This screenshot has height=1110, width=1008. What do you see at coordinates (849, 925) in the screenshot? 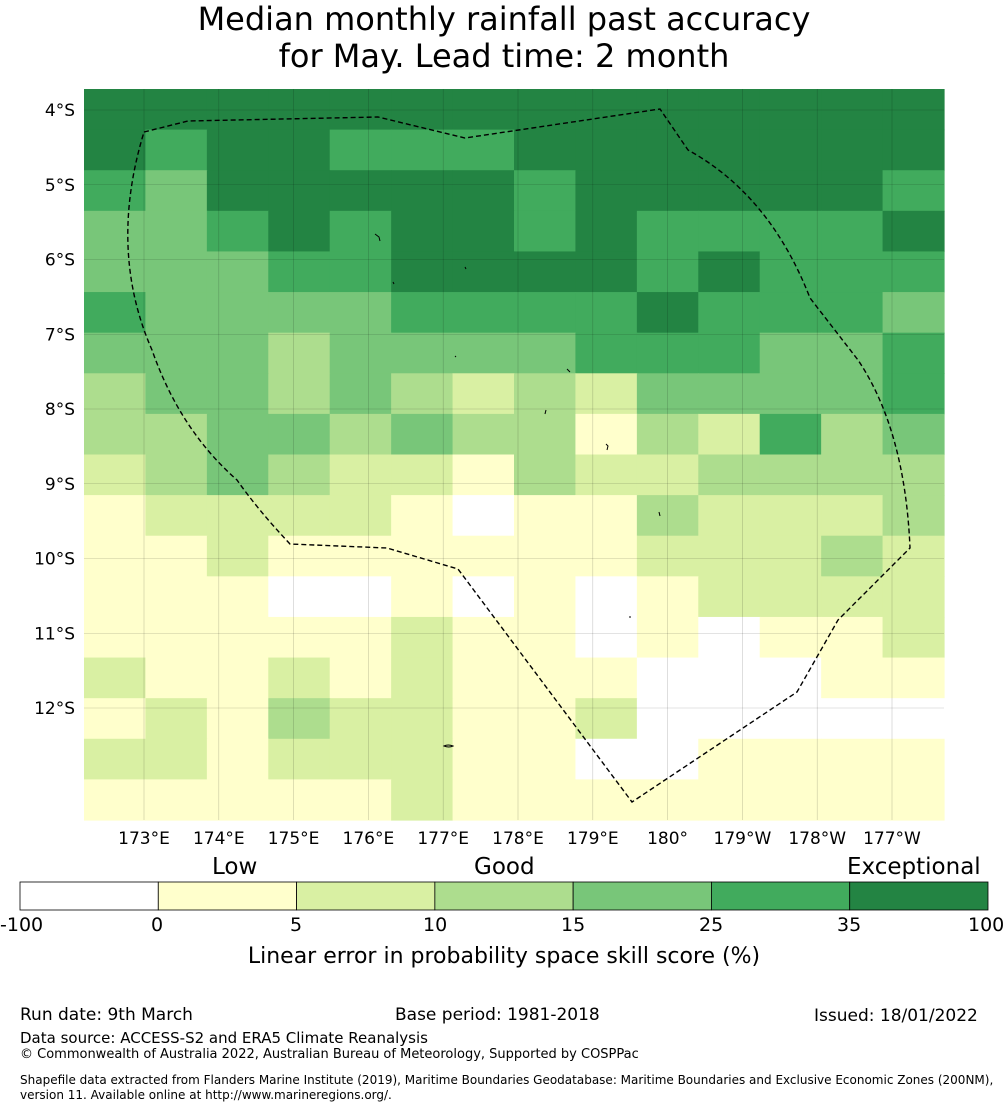
I see `colorbar-tick-label: 35` at bounding box center [849, 925].